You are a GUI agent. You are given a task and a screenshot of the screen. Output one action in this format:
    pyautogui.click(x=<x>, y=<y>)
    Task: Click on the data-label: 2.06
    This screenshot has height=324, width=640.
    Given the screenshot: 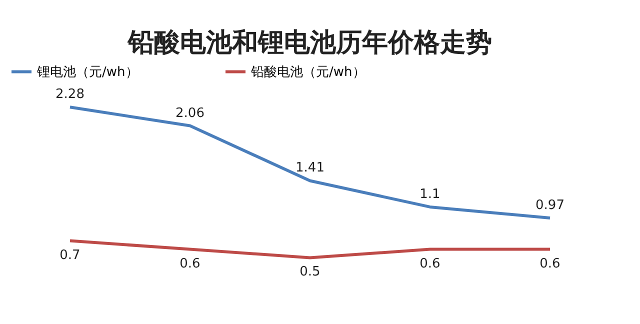 What is the action you would take?
    pyautogui.click(x=190, y=113)
    